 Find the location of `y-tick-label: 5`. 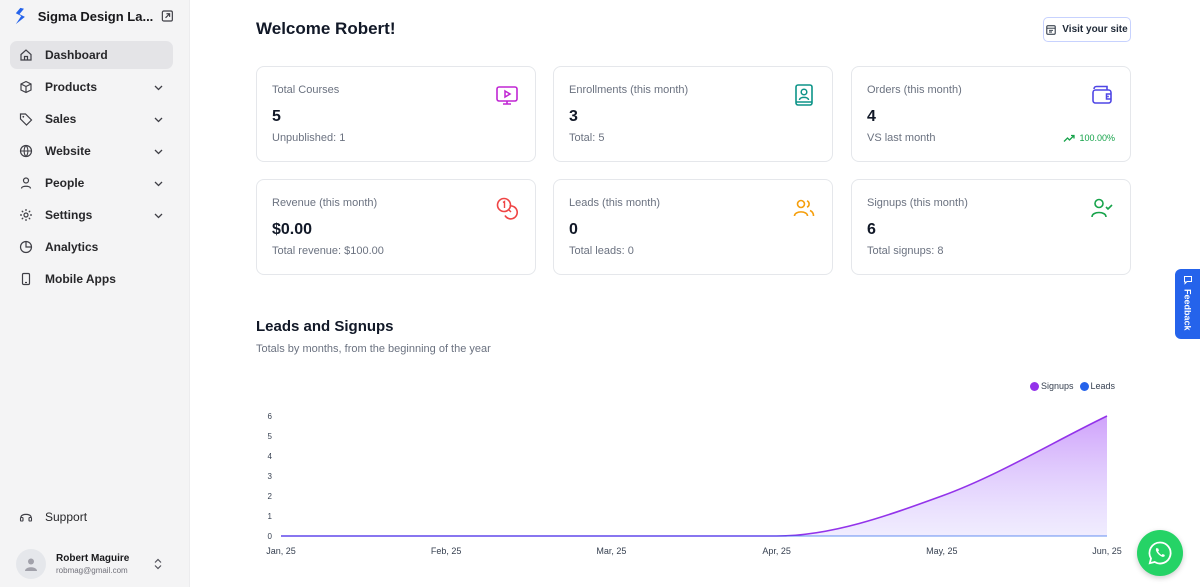

y-tick-label: 5 is located at coordinates (270, 436).